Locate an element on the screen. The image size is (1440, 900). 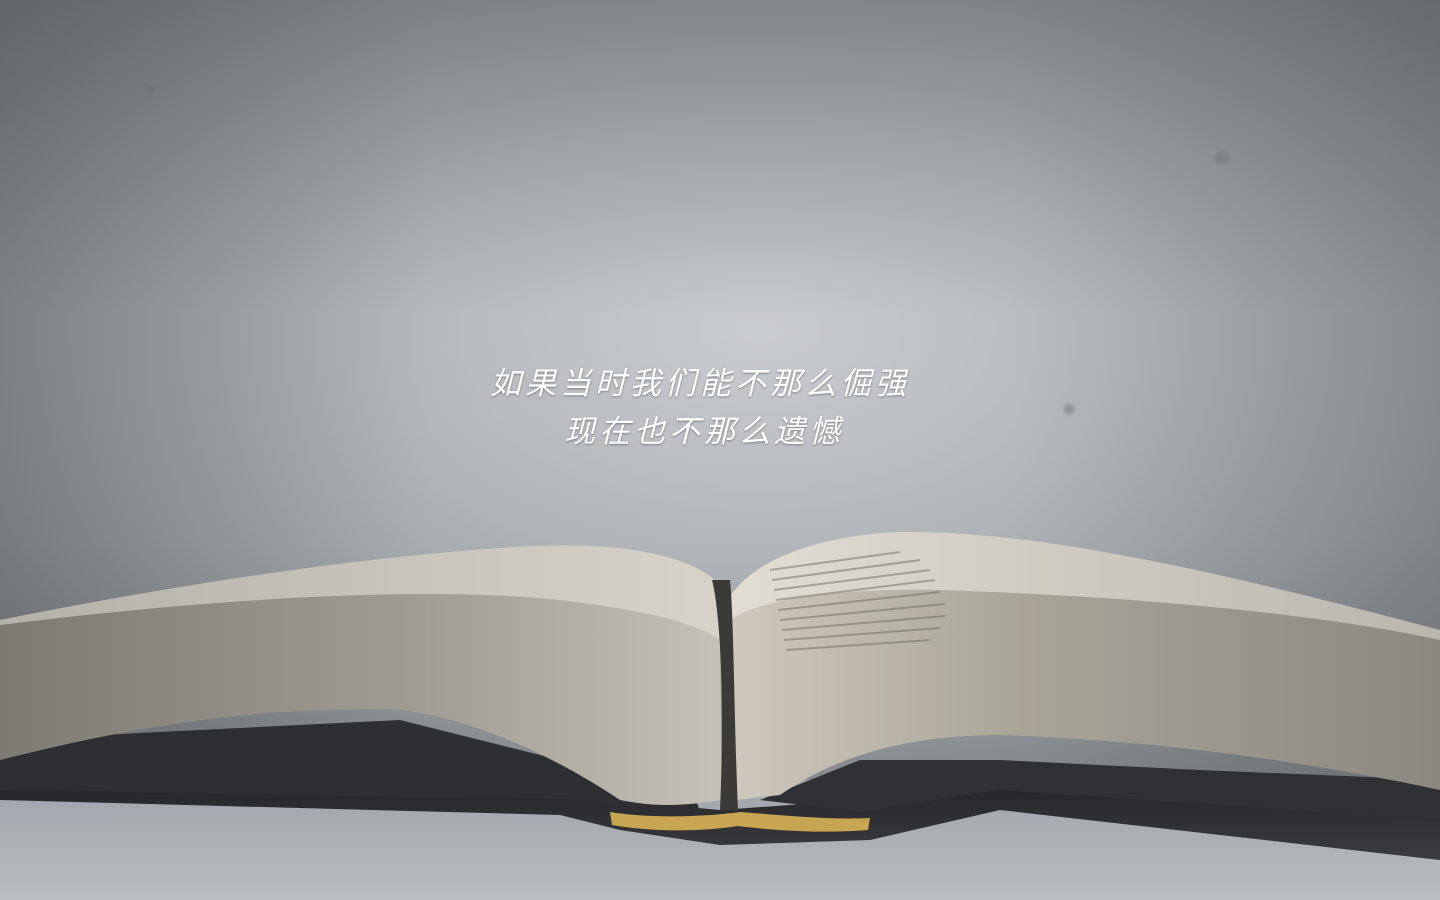
left-page-top is located at coordinates (360, 592).